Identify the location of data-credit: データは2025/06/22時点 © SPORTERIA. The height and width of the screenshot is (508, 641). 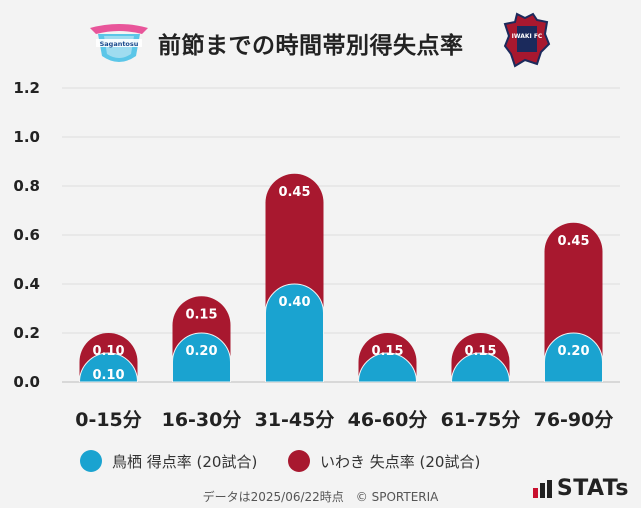
(320, 497).